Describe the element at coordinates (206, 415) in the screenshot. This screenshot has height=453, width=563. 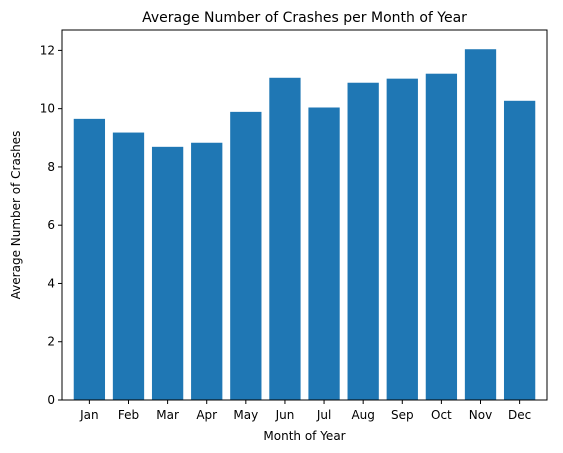
I see `x-tick-label-apr: Apr` at that location.